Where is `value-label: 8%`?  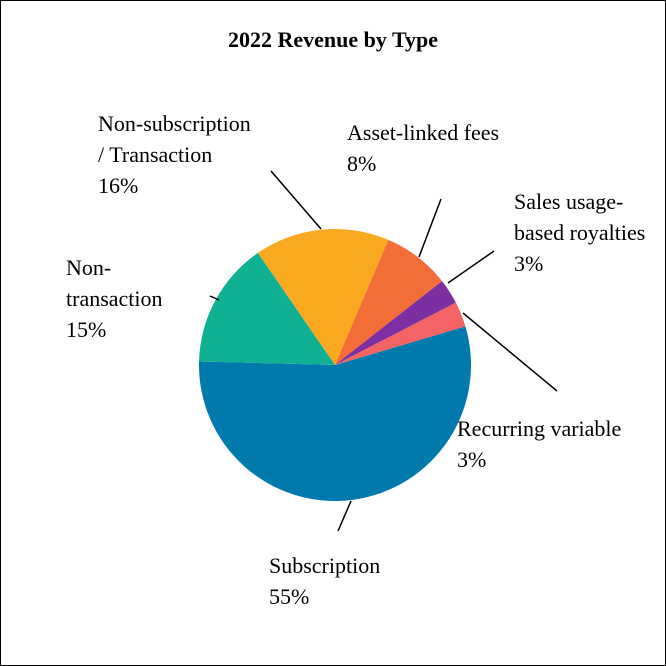 value-label: 8% is located at coordinates (362, 163).